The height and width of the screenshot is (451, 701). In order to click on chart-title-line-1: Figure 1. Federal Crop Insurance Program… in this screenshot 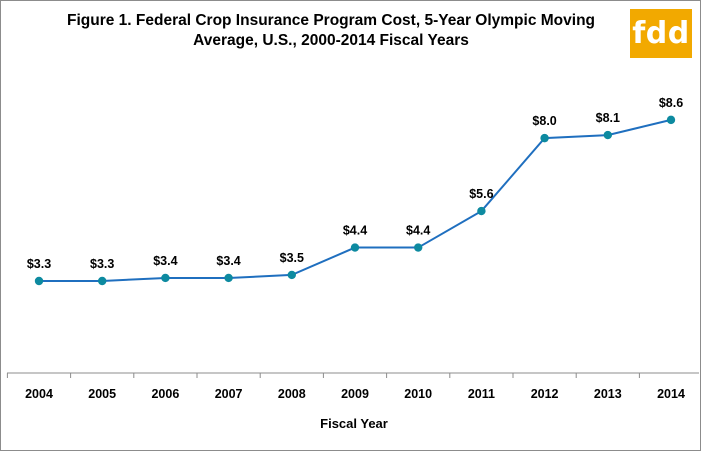, I will do `click(331, 20)`.